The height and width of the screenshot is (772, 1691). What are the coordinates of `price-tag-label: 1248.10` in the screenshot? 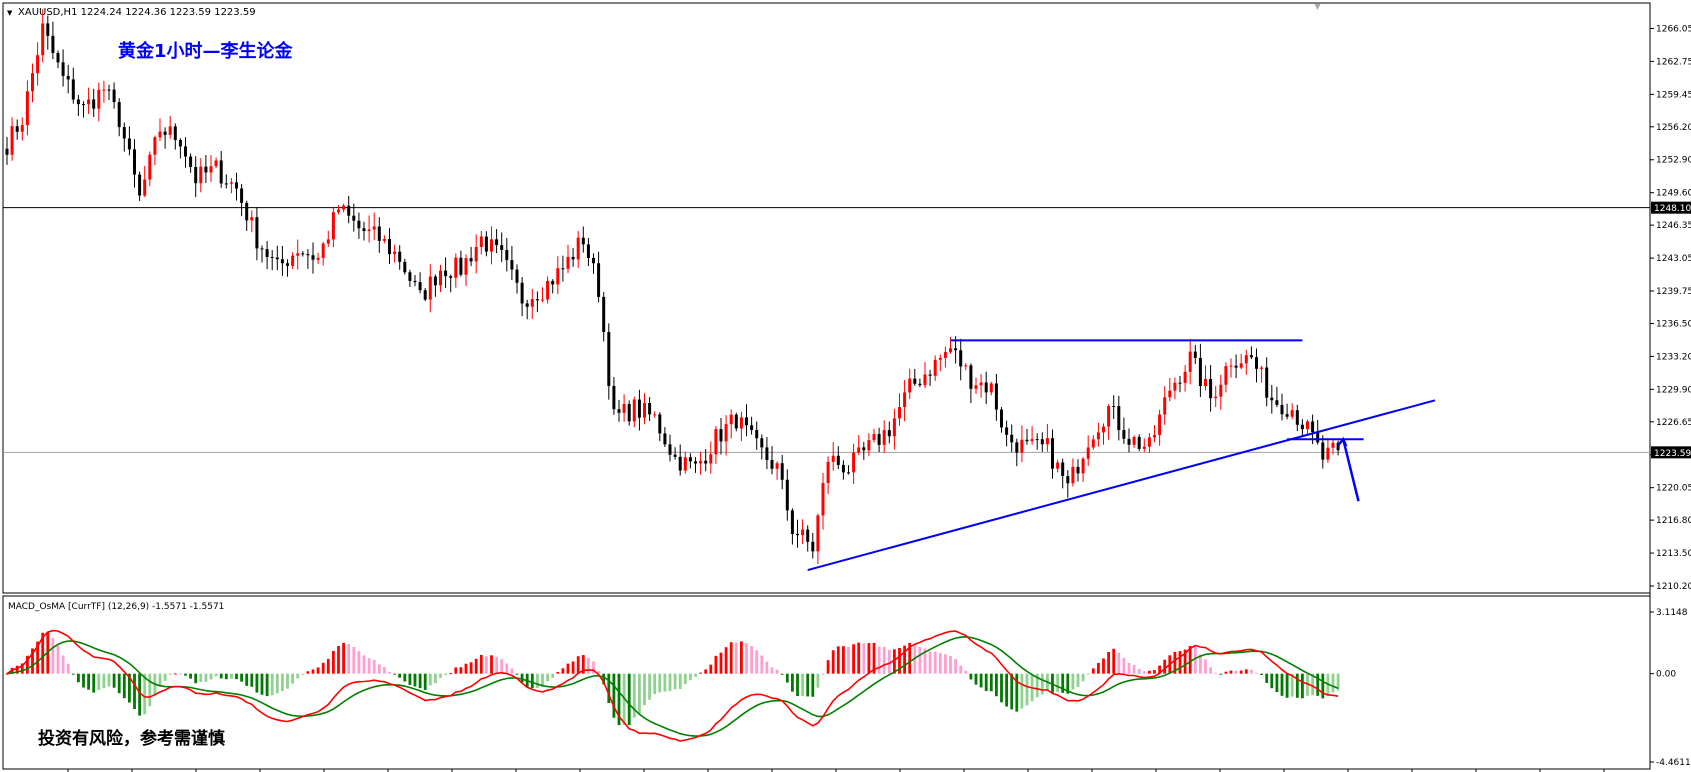 It's located at (1672, 209).